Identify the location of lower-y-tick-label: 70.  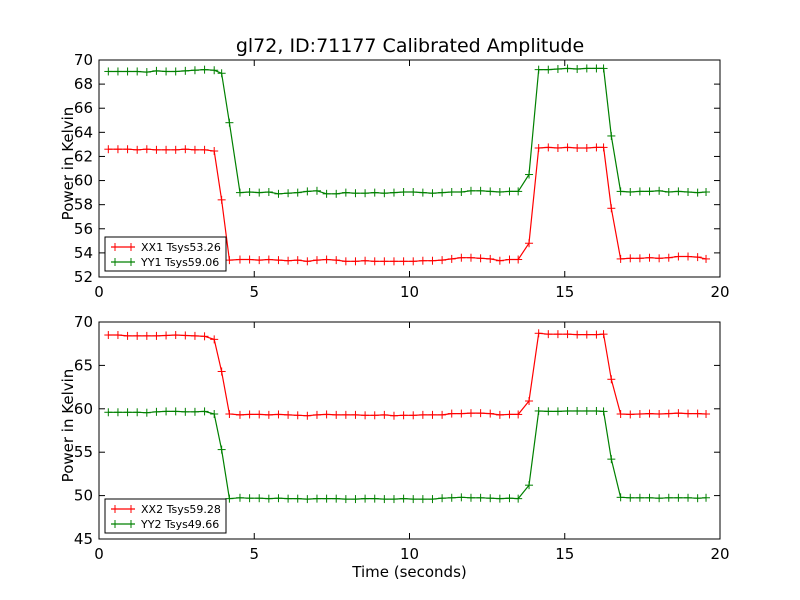
(83, 322).